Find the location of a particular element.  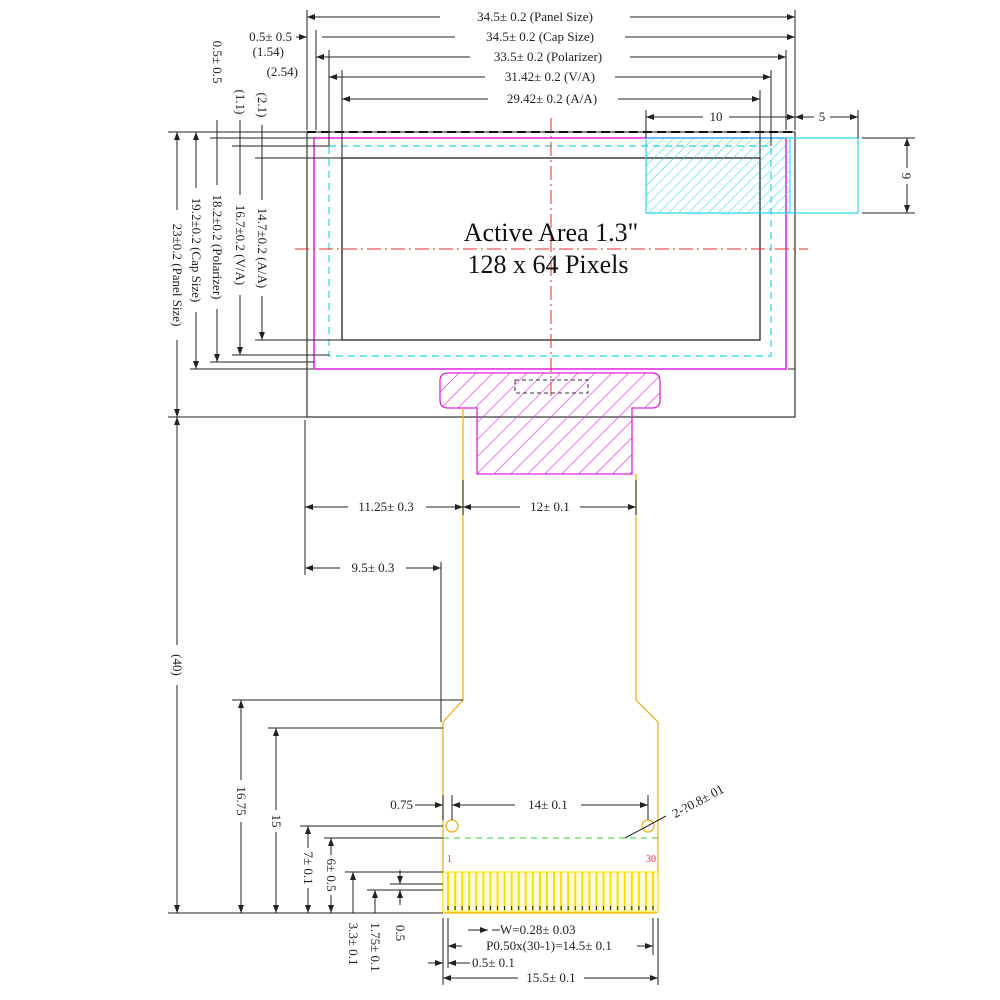

dim-total-width: 15.5± 0.1 is located at coordinates (550, 977).